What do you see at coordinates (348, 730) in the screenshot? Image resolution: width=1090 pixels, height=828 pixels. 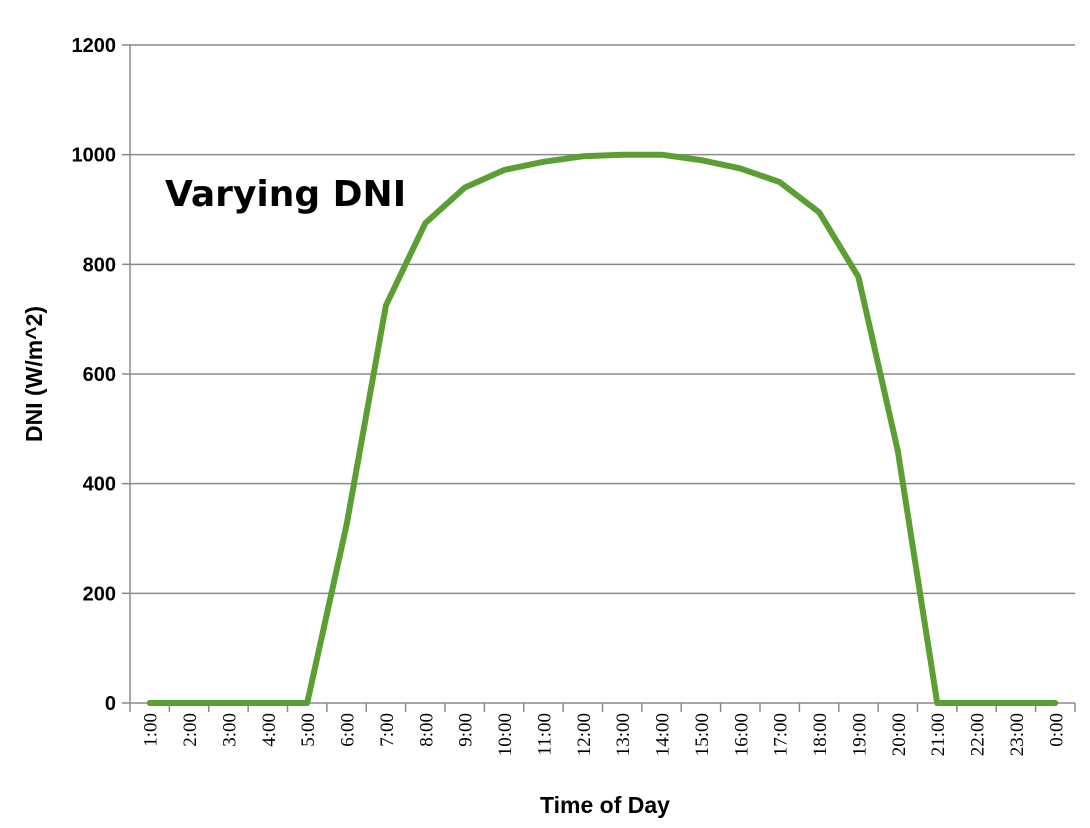 I see `x-tick-label: 6:00` at bounding box center [348, 730].